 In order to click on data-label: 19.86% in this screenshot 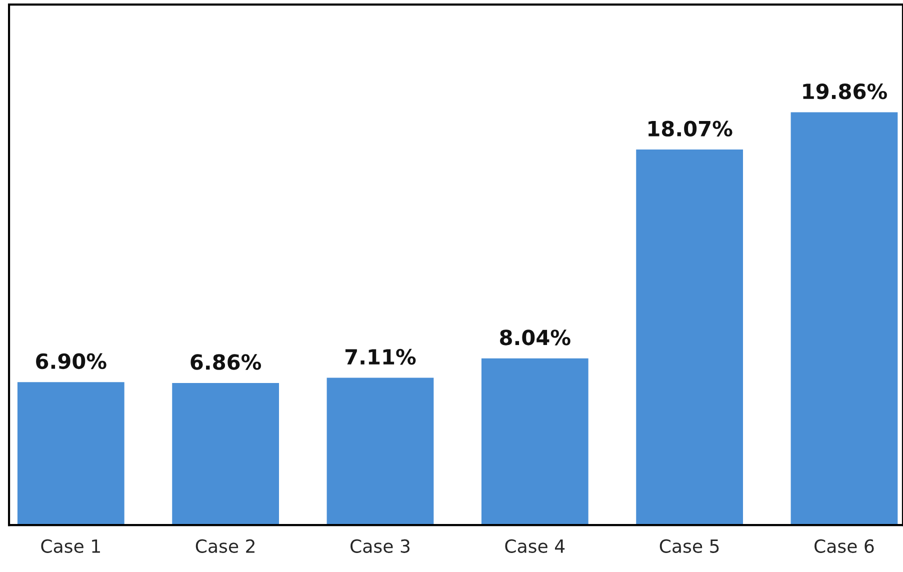, I will do `click(845, 91)`.